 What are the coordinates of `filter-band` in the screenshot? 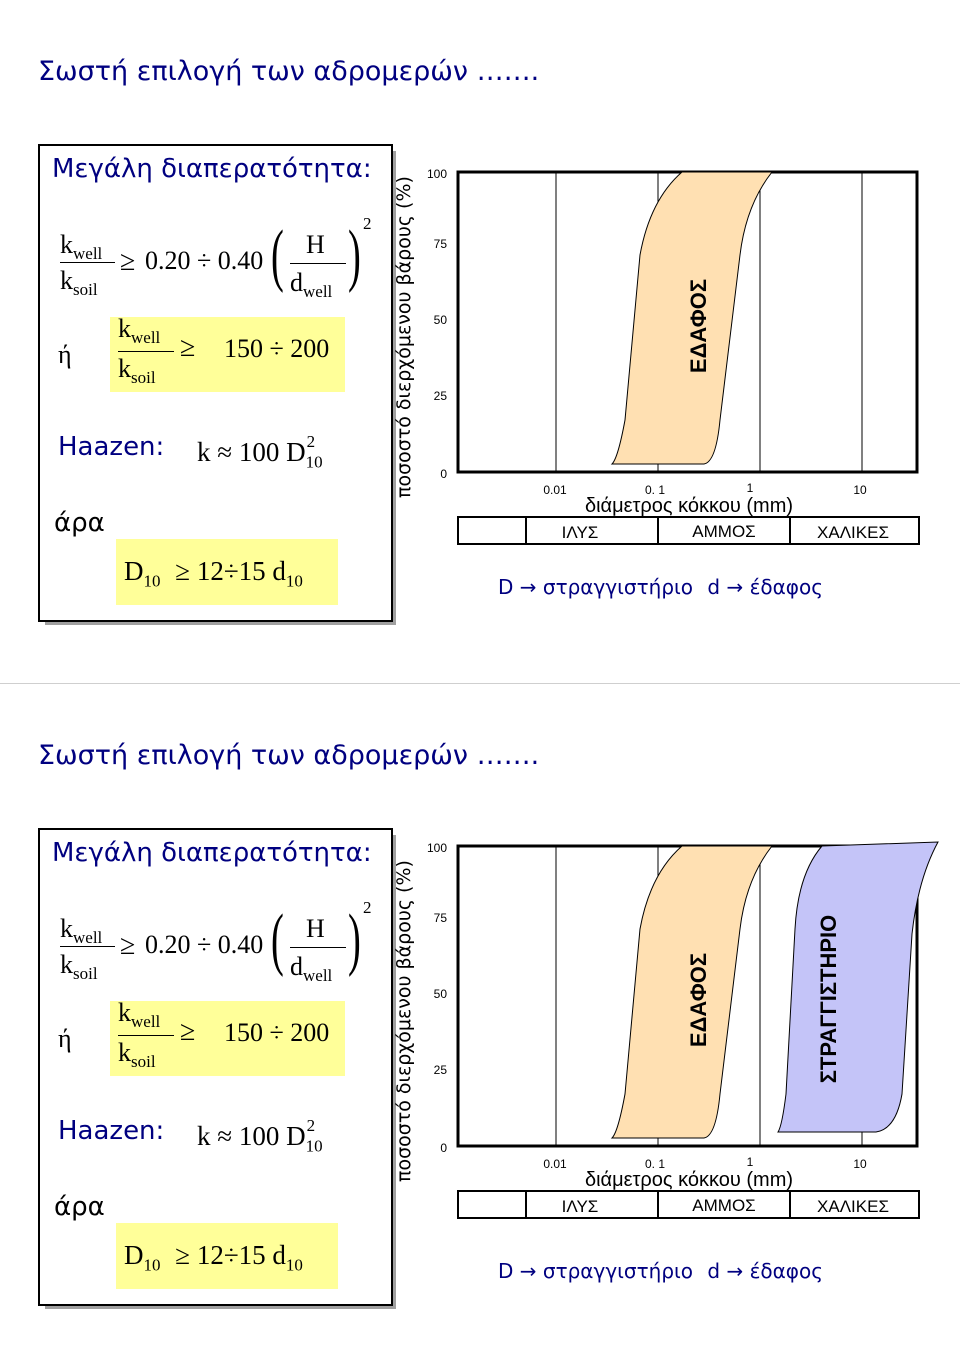 It's located at (858, 987).